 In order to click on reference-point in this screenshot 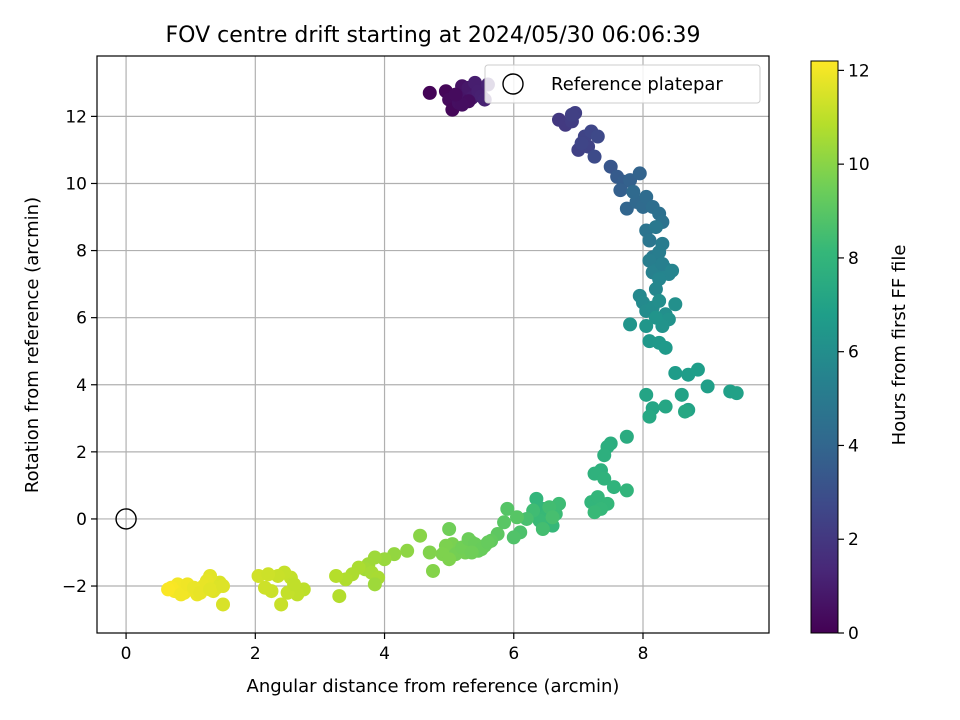, I will do `click(126, 519)`.